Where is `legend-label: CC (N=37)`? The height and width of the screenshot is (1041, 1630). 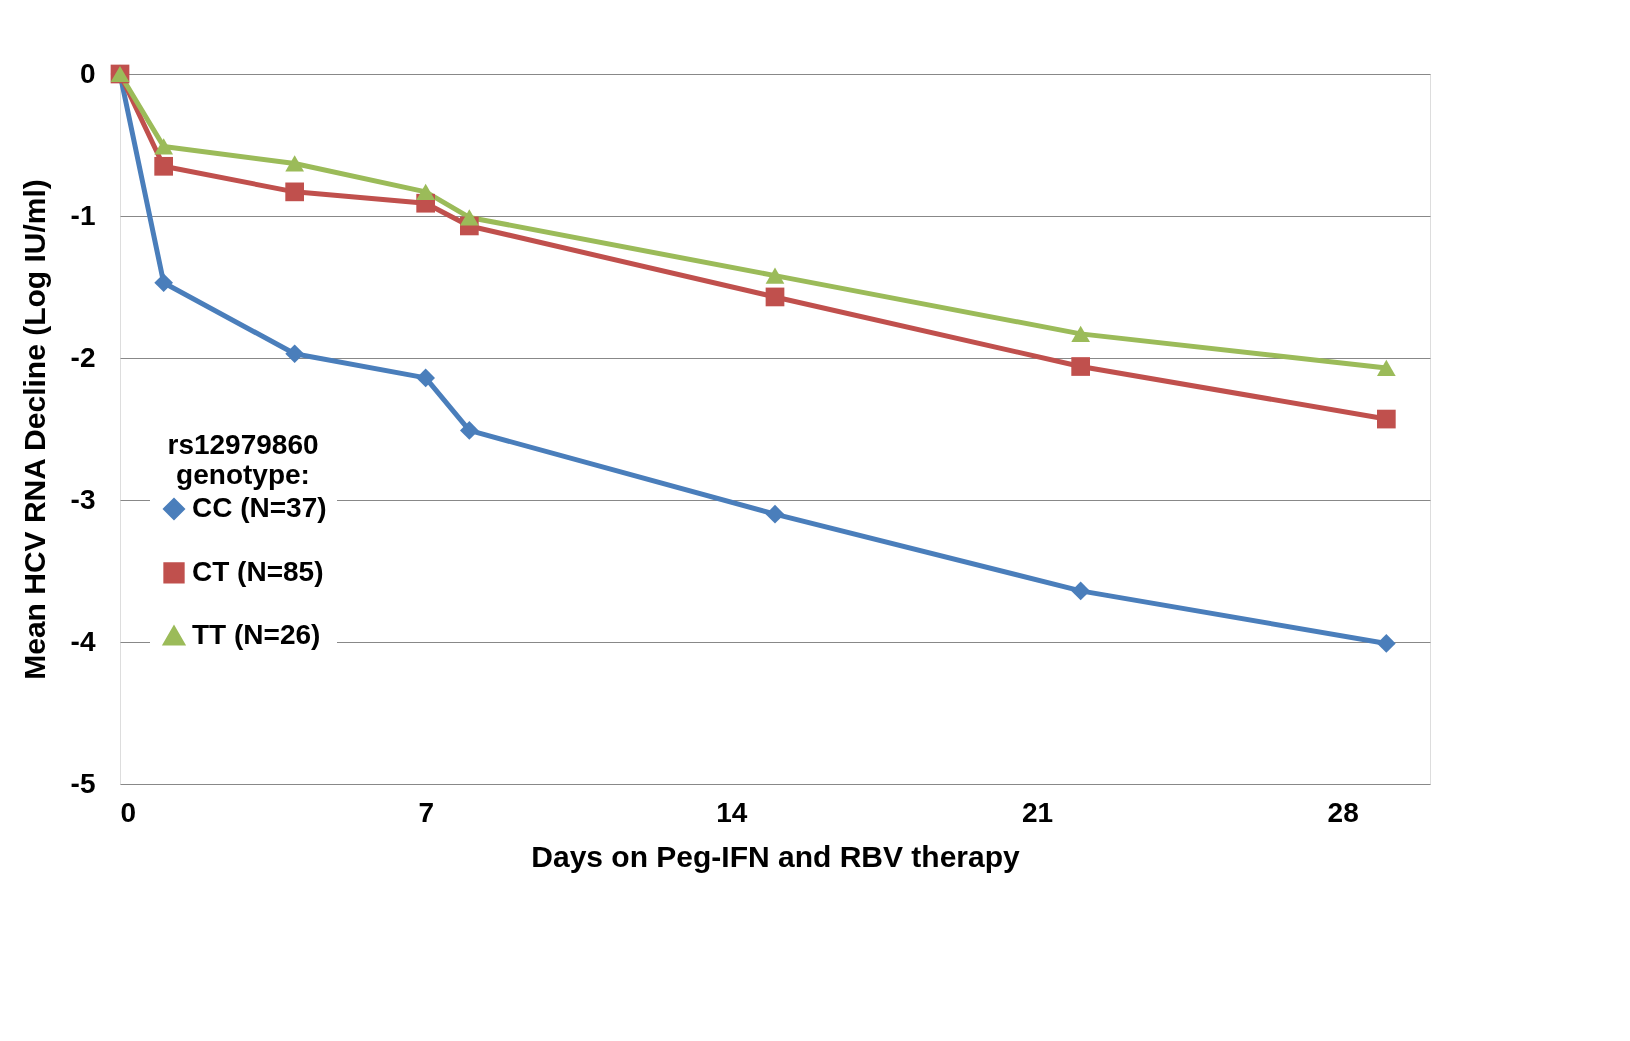
legend-label: CC (N=37) is located at coordinates (259, 507).